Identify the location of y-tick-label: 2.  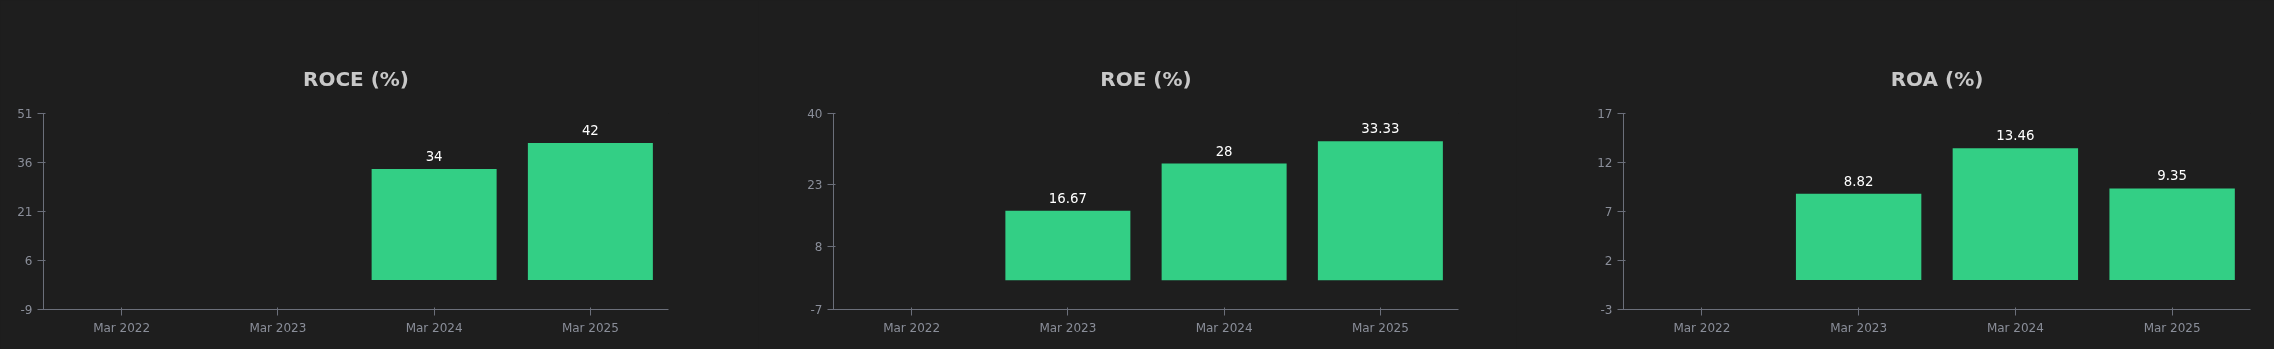
(1608, 261).